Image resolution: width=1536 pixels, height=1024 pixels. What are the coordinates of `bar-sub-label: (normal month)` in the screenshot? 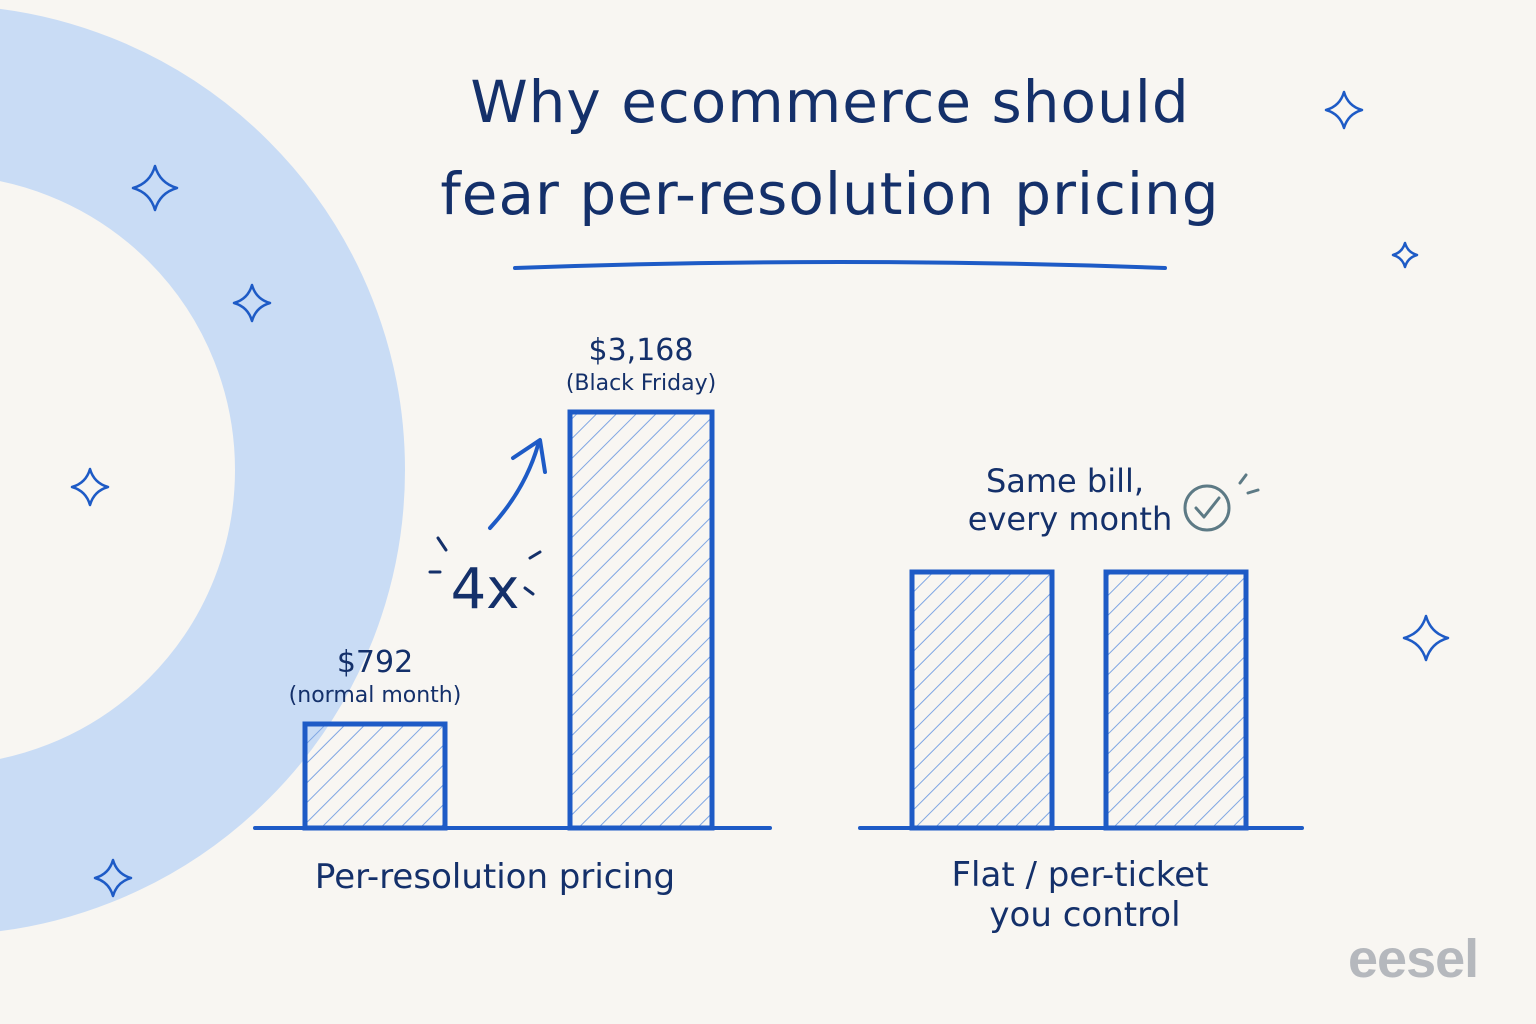 It's located at (375, 695).